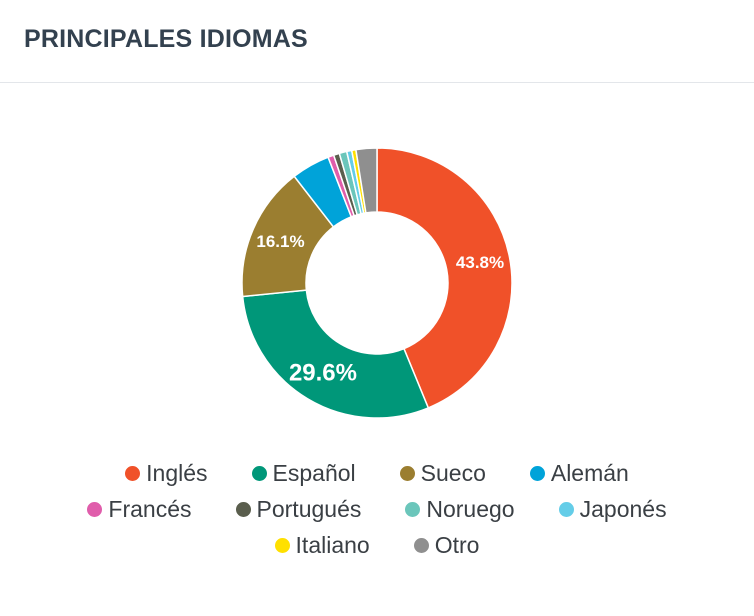 The height and width of the screenshot is (616, 754). Describe the element at coordinates (335, 354) in the screenshot. I see `slice-espanol` at that location.